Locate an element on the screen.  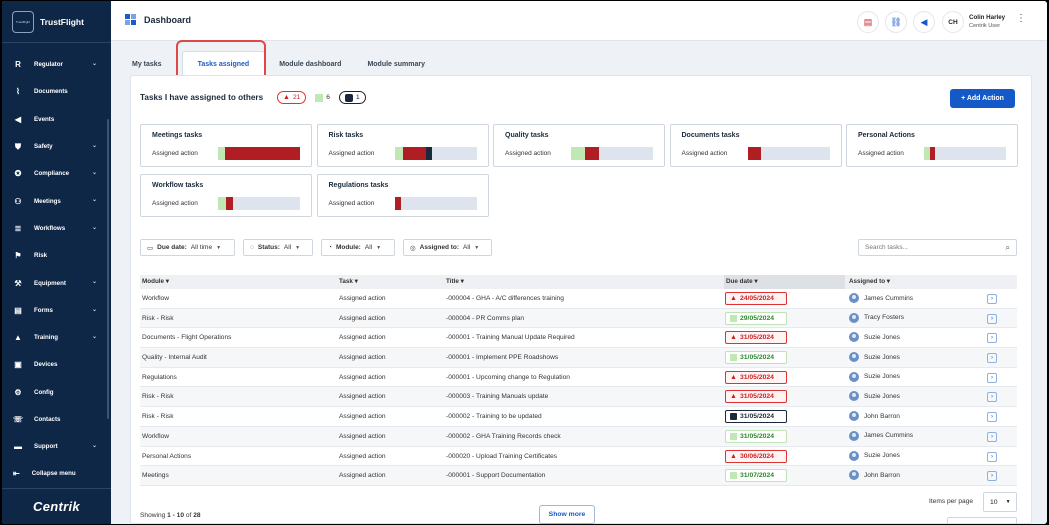
progress-bar is located at coordinates (435, 153).